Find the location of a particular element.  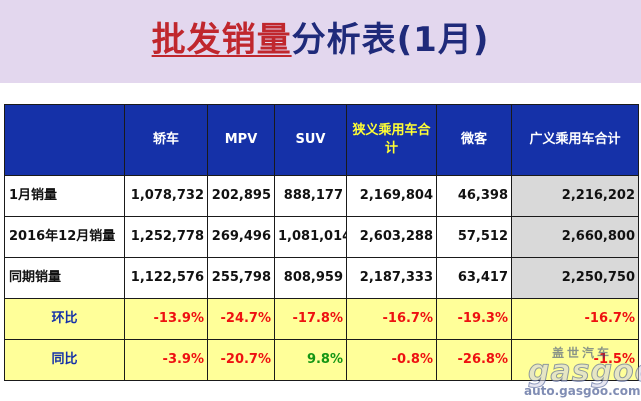

table-cell: 202,895 is located at coordinates (241, 196).